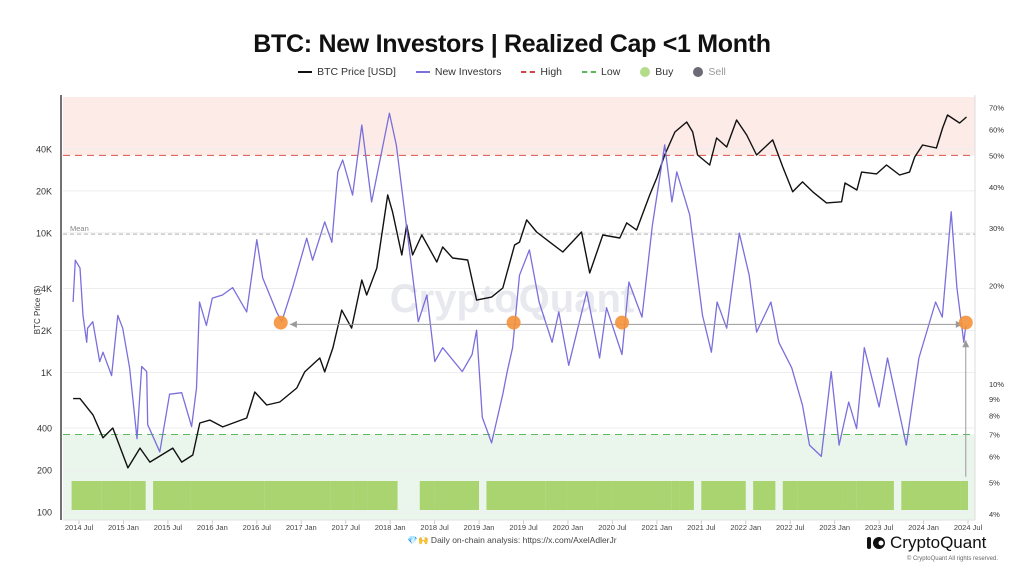 This screenshot has width=1024, height=576. What do you see at coordinates (996, 129) in the screenshot?
I see `right-tick-label: 60%` at bounding box center [996, 129].